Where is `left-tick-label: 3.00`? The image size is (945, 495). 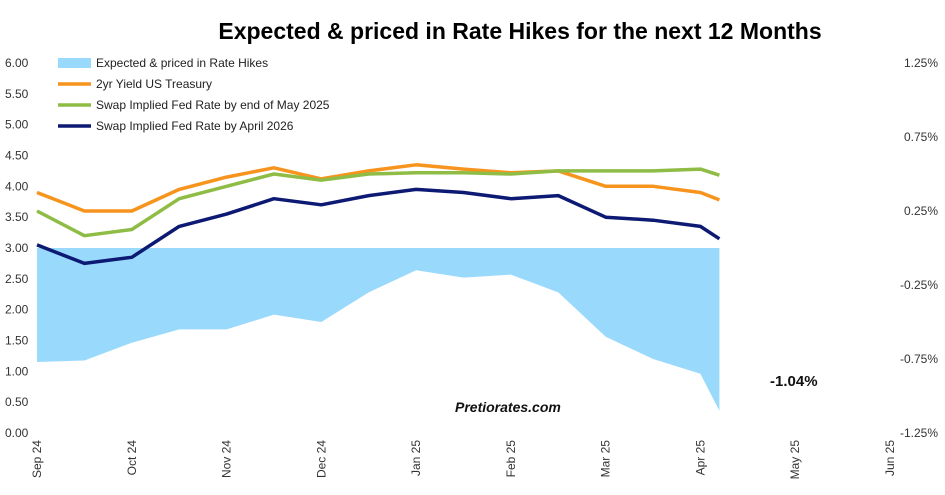 left-tick-label: 3.00 is located at coordinates (17, 248).